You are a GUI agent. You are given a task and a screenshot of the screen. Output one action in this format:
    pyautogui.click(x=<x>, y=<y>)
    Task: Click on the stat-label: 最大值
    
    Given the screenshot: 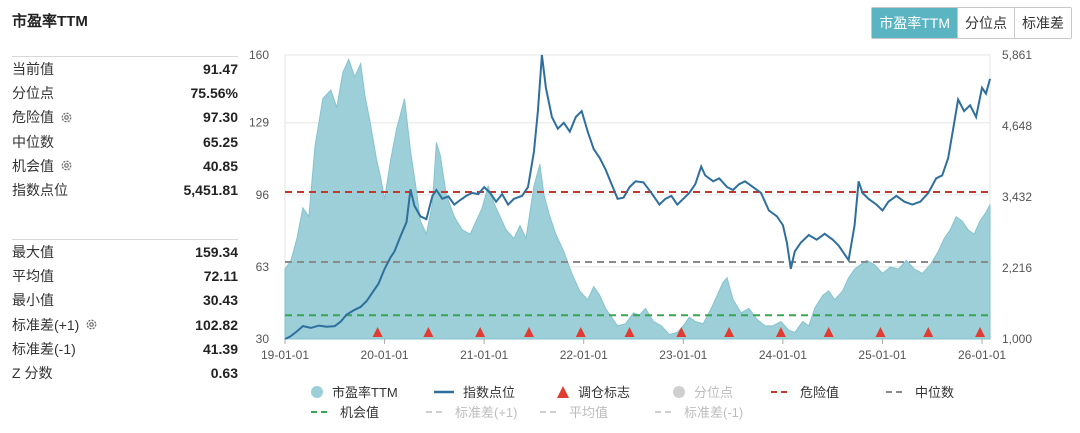 What is the action you would take?
    pyautogui.click(x=33, y=252)
    